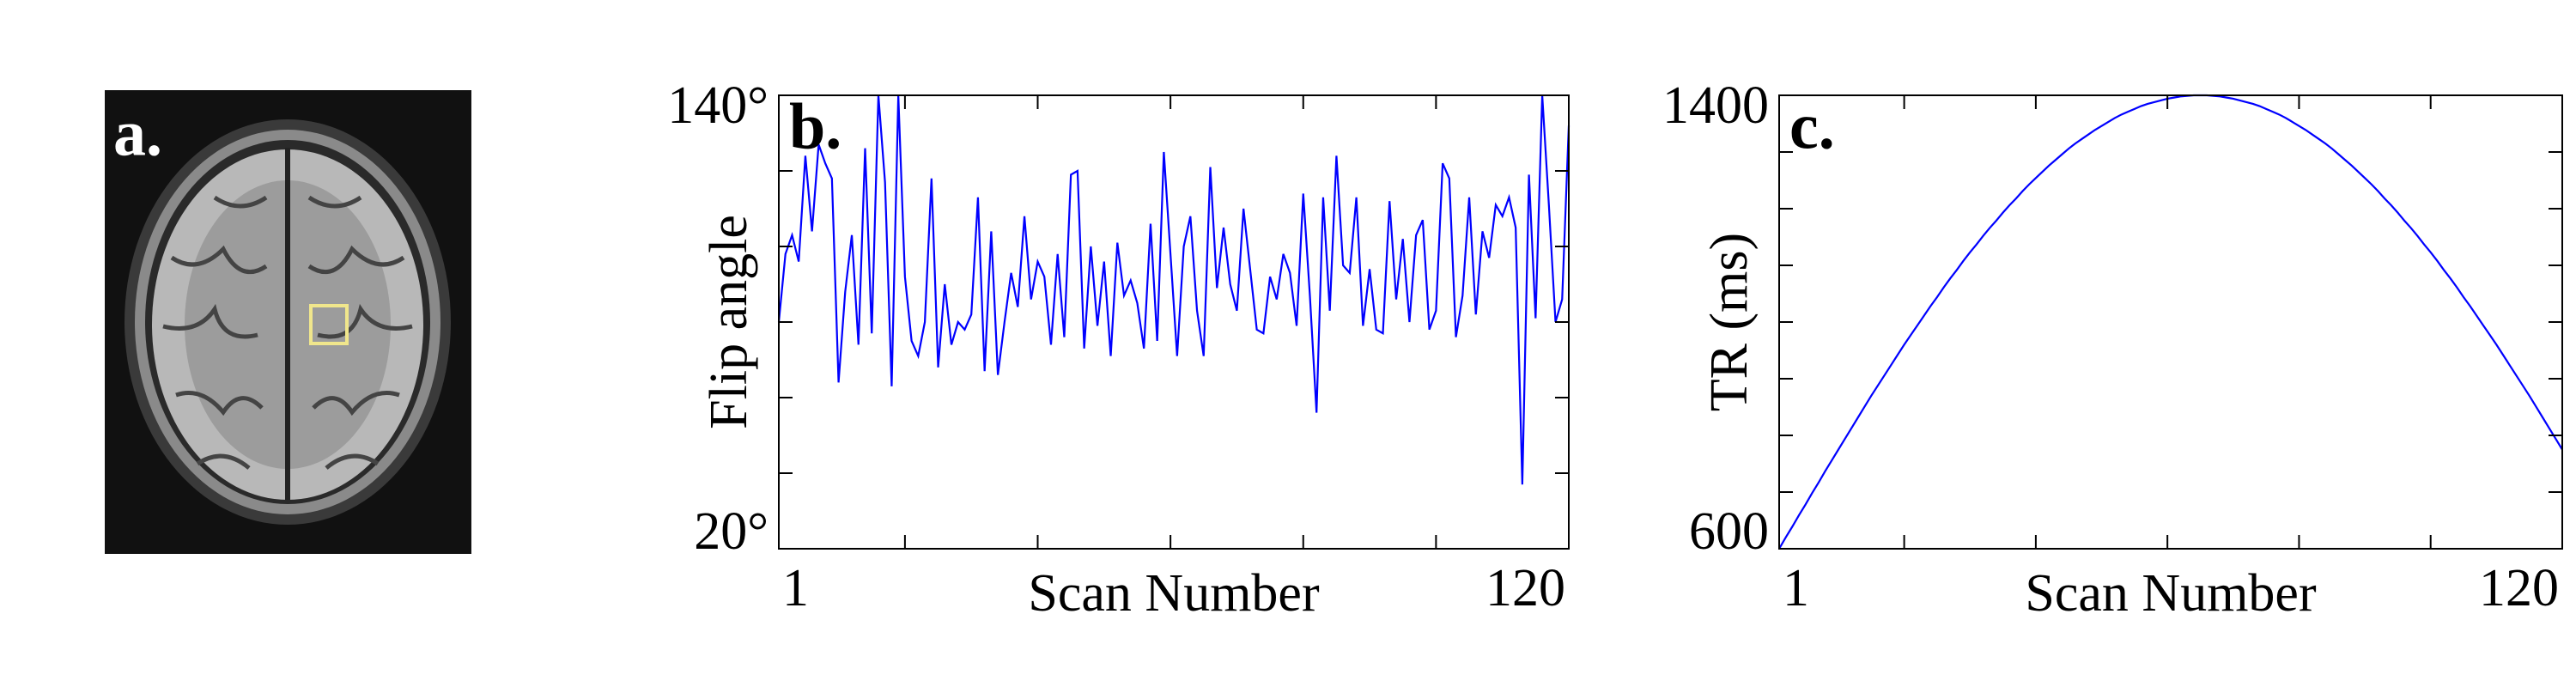 Image resolution: width=2576 pixels, height=687 pixels. Describe the element at coordinates (329, 324) in the screenshot. I see `roi-box` at that location.